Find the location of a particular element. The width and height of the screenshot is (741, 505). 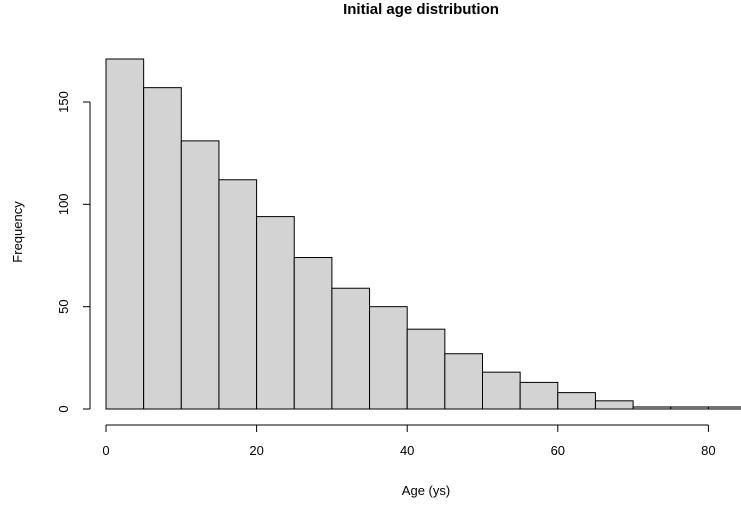

y-tick-label-150: 150 is located at coordinates (63, 102).